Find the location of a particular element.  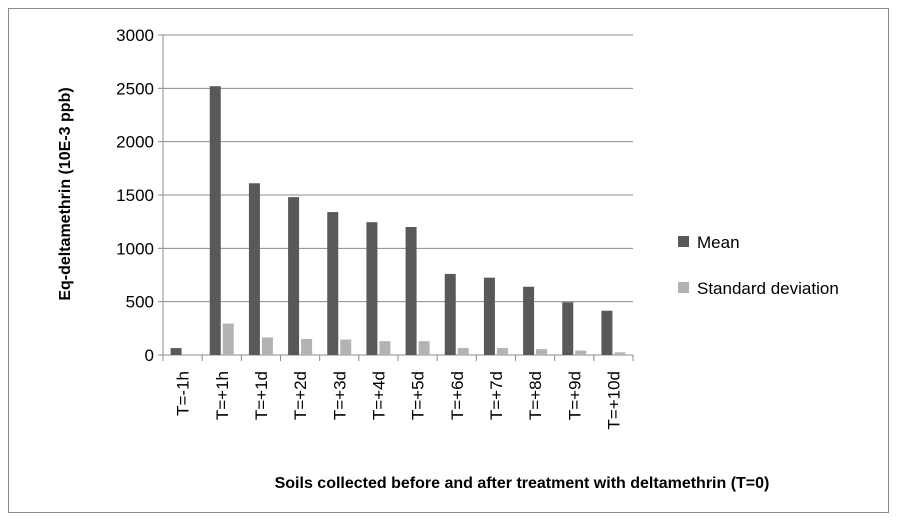

x-tick-label: T=+7d is located at coordinates (496, 395).